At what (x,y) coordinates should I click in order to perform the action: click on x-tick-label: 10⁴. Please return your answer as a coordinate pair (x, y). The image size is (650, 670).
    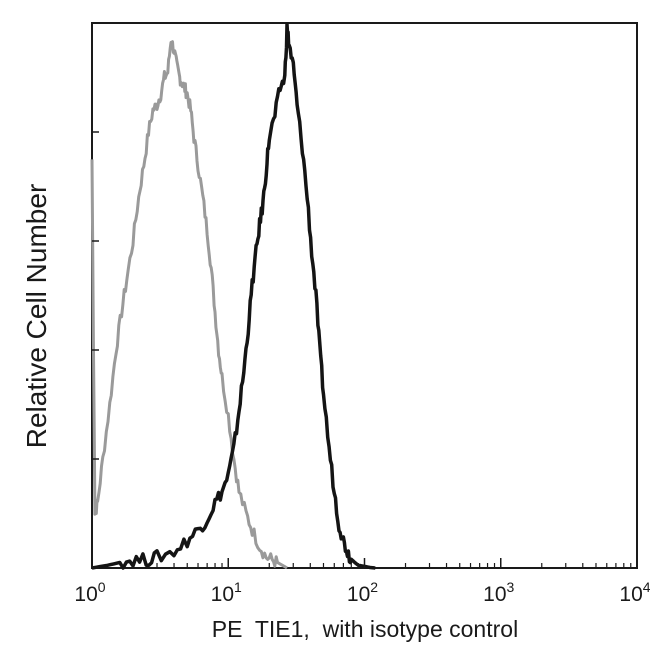
    Looking at the image, I should click on (634, 592).